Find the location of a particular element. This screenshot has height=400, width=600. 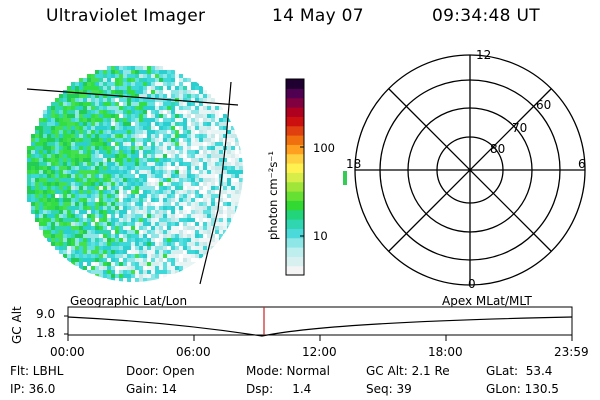

altitude-curve is located at coordinates (320, 326).